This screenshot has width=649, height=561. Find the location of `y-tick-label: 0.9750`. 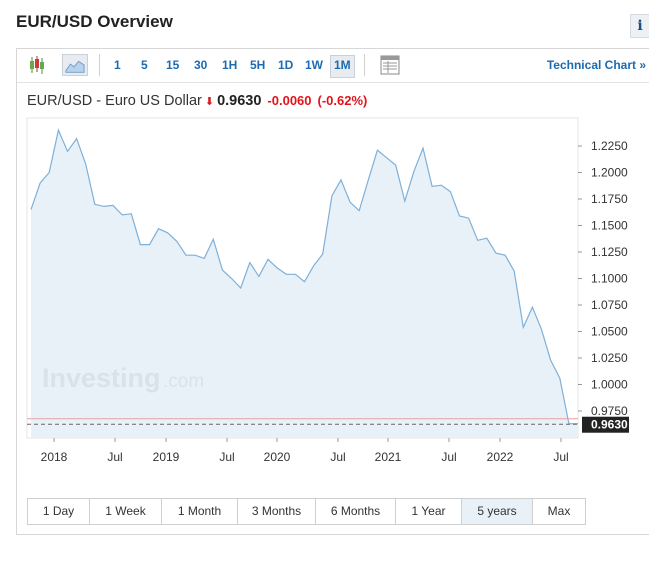

y-tick-label: 0.9750 is located at coordinates (609, 411).